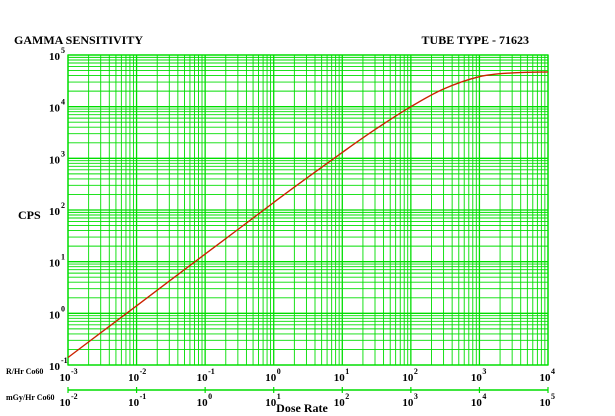 Image resolution: width=615 pixels, height=416 pixels. What do you see at coordinates (24, 371) in the screenshot?
I see `r-per-hr-axis-label: R/Hr Co60` at bounding box center [24, 371].